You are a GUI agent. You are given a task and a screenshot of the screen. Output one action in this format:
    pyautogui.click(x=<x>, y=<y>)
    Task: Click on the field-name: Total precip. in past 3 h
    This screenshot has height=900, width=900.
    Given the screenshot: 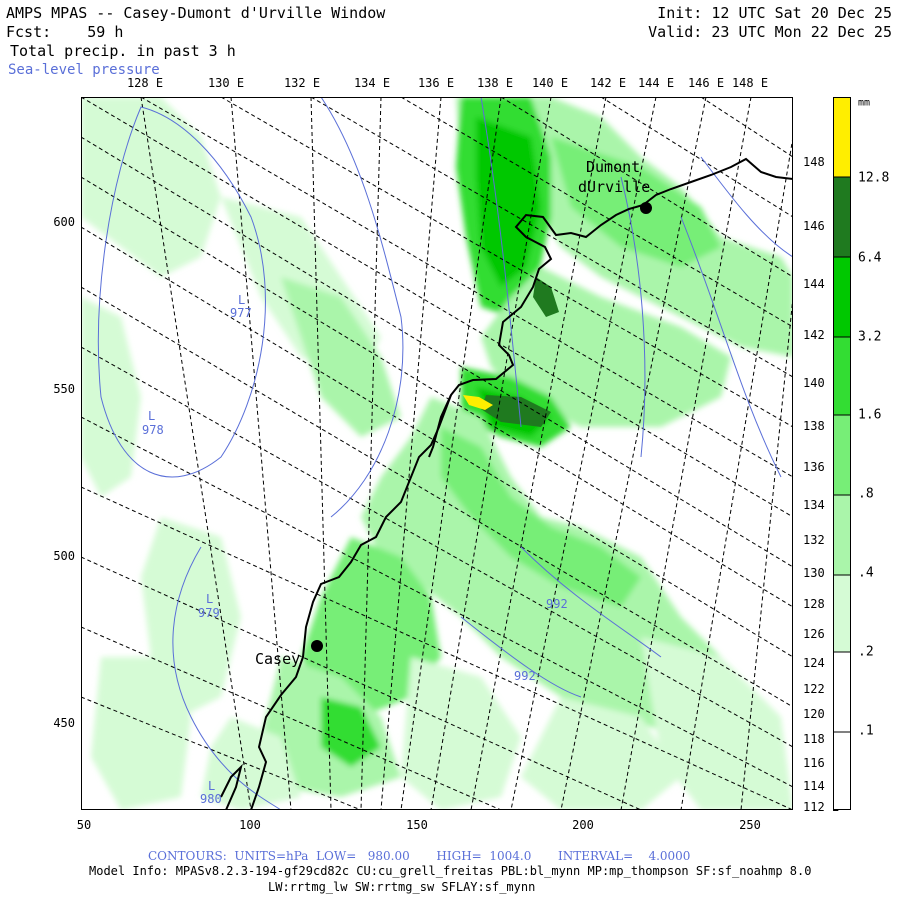 What is the action you would take?
    pyautogui.click(x=123, y=51)
    